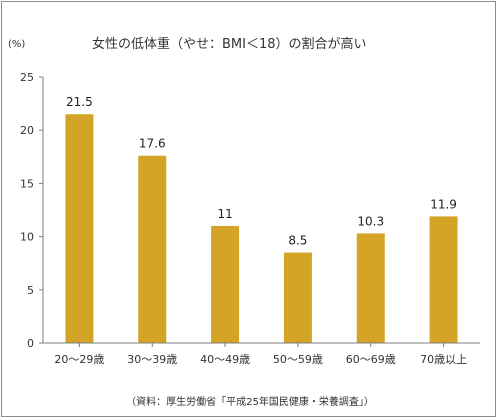  What do you see at coordinates (27, 183) in the screenshot?
I see `y-tick-label: 15` at bounding box center [27, 183].